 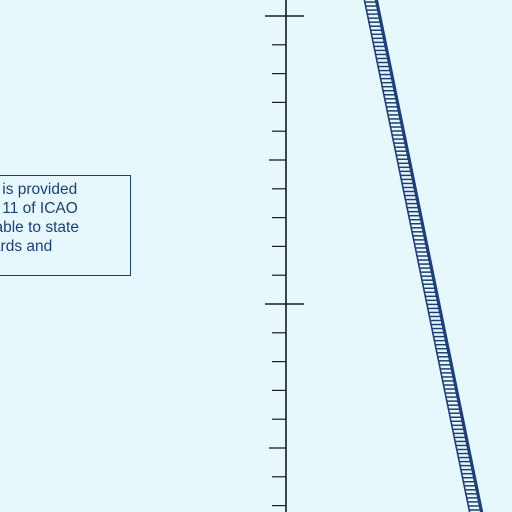 I want to click on note-line-4: standards and, so click(x=26, y=246).